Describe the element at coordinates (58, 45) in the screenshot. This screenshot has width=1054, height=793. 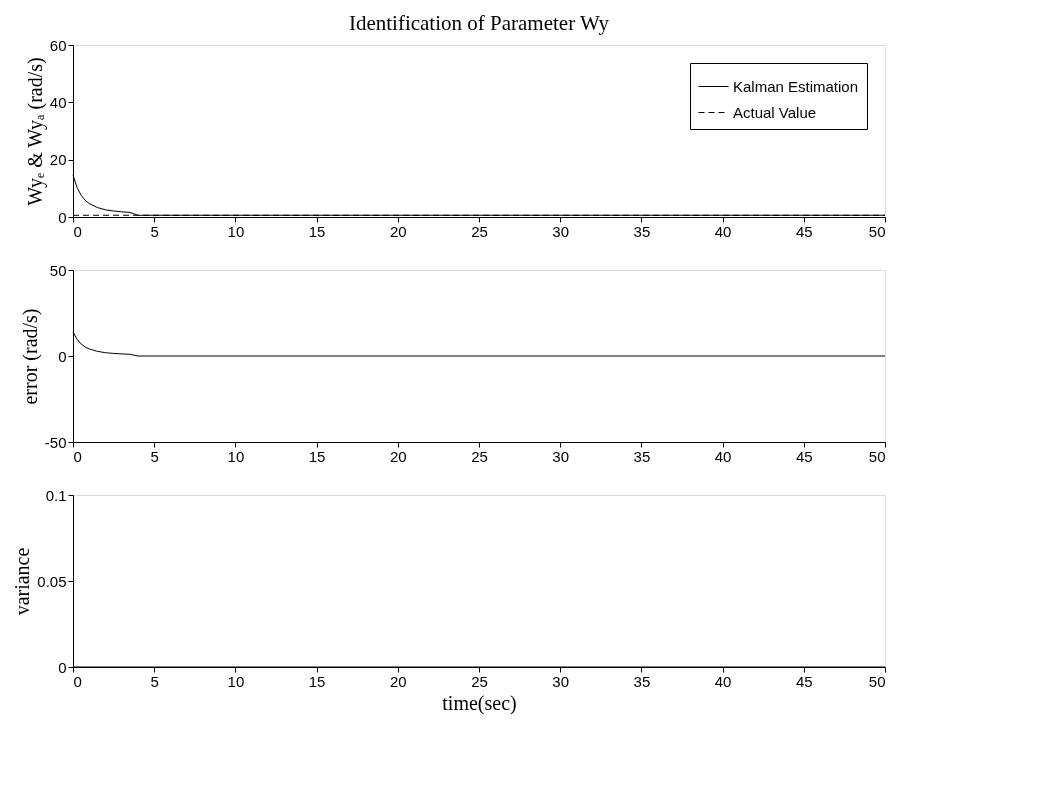
I see `y-tick-label: 60` at that location.